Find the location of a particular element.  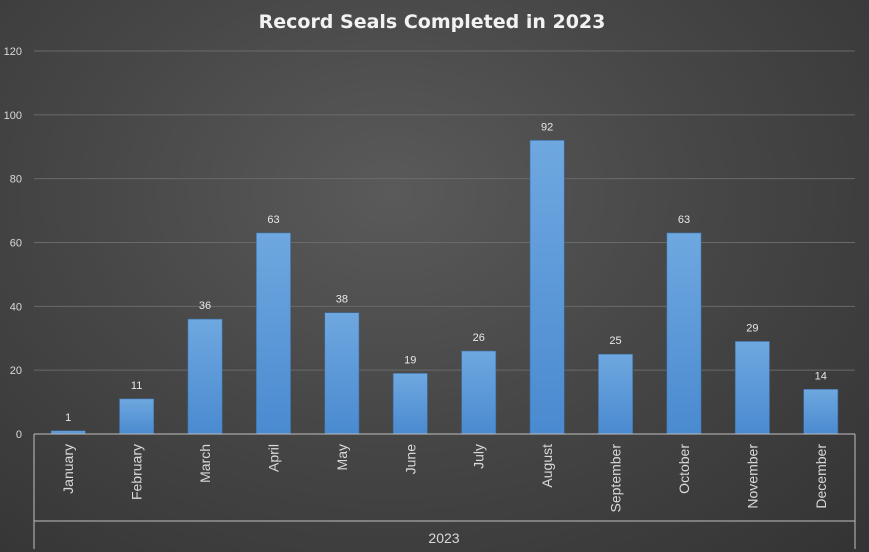

data-label: 92 is located at coordinates (547, 127).